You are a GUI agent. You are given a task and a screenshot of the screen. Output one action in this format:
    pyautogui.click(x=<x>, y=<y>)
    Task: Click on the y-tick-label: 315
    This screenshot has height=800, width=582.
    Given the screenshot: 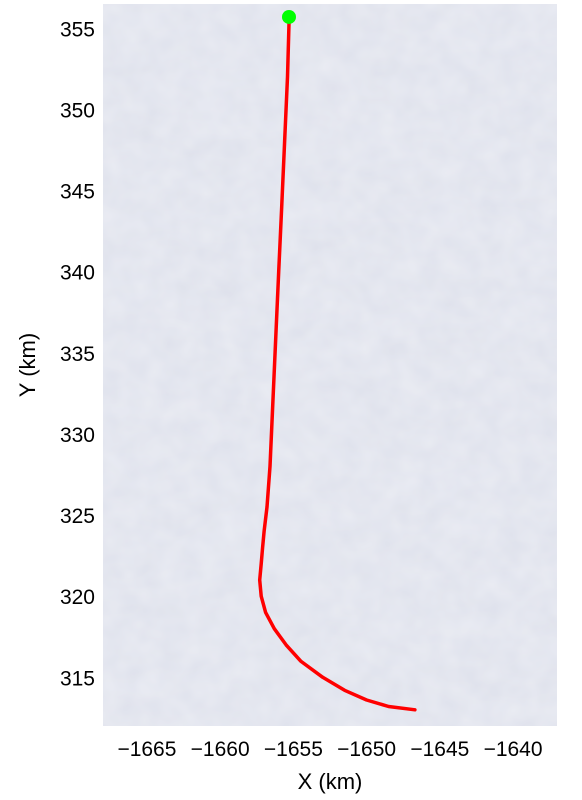 What is the action you would take?
    pyautogui.click(x=77, y=678)
    